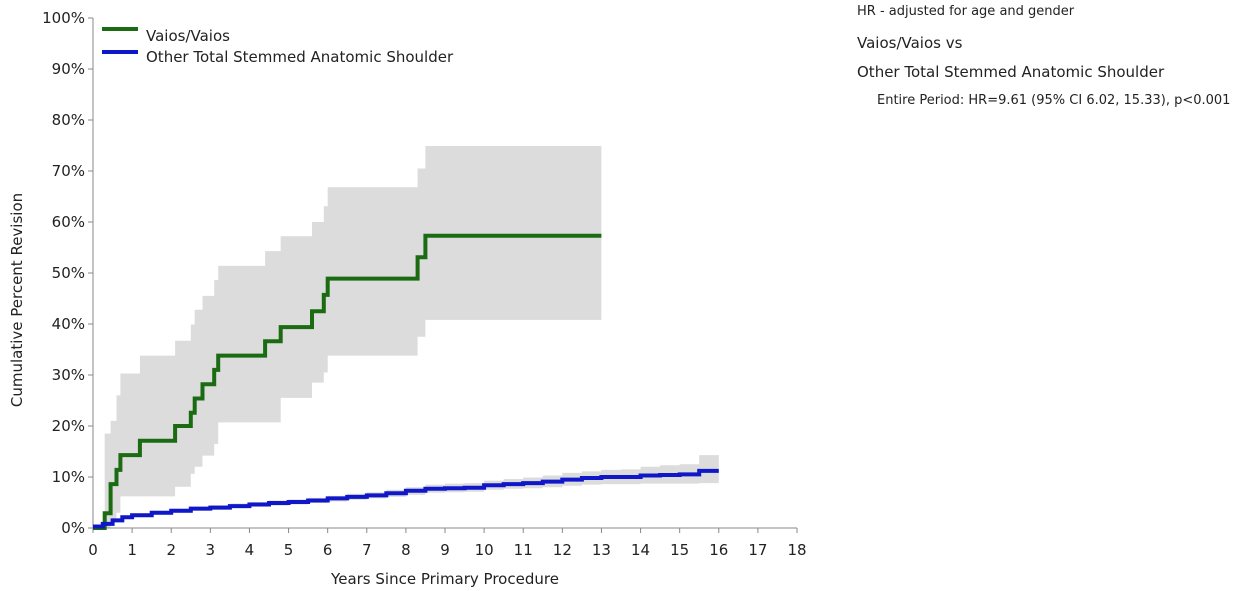  Describe the element at coordinates (328, 550) in the screenshot. I see `x-tick-label: 6` at that location.